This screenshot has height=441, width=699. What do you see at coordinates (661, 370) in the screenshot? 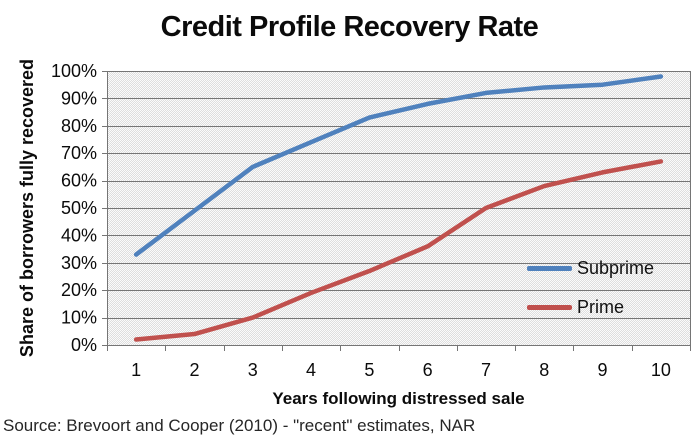
I see `x-tick-label: 10` at bounding box center [661, 370].